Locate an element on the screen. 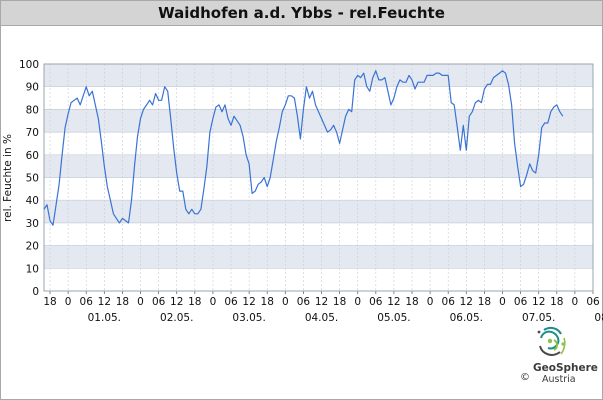 Image resolution: width=603 pixels, height=400 pixels. y-axis-ticks: 0 10 20 30 40 50 60 70 80 90 100 is located at coordinates (29, 178).